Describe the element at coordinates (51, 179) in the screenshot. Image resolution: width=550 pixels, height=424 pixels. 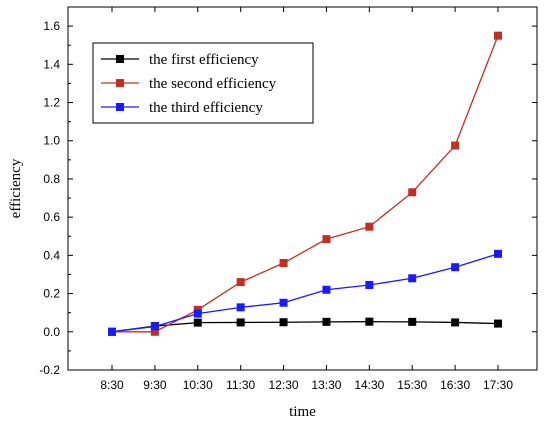
I see `y-tick-label: 0.8` at that location.